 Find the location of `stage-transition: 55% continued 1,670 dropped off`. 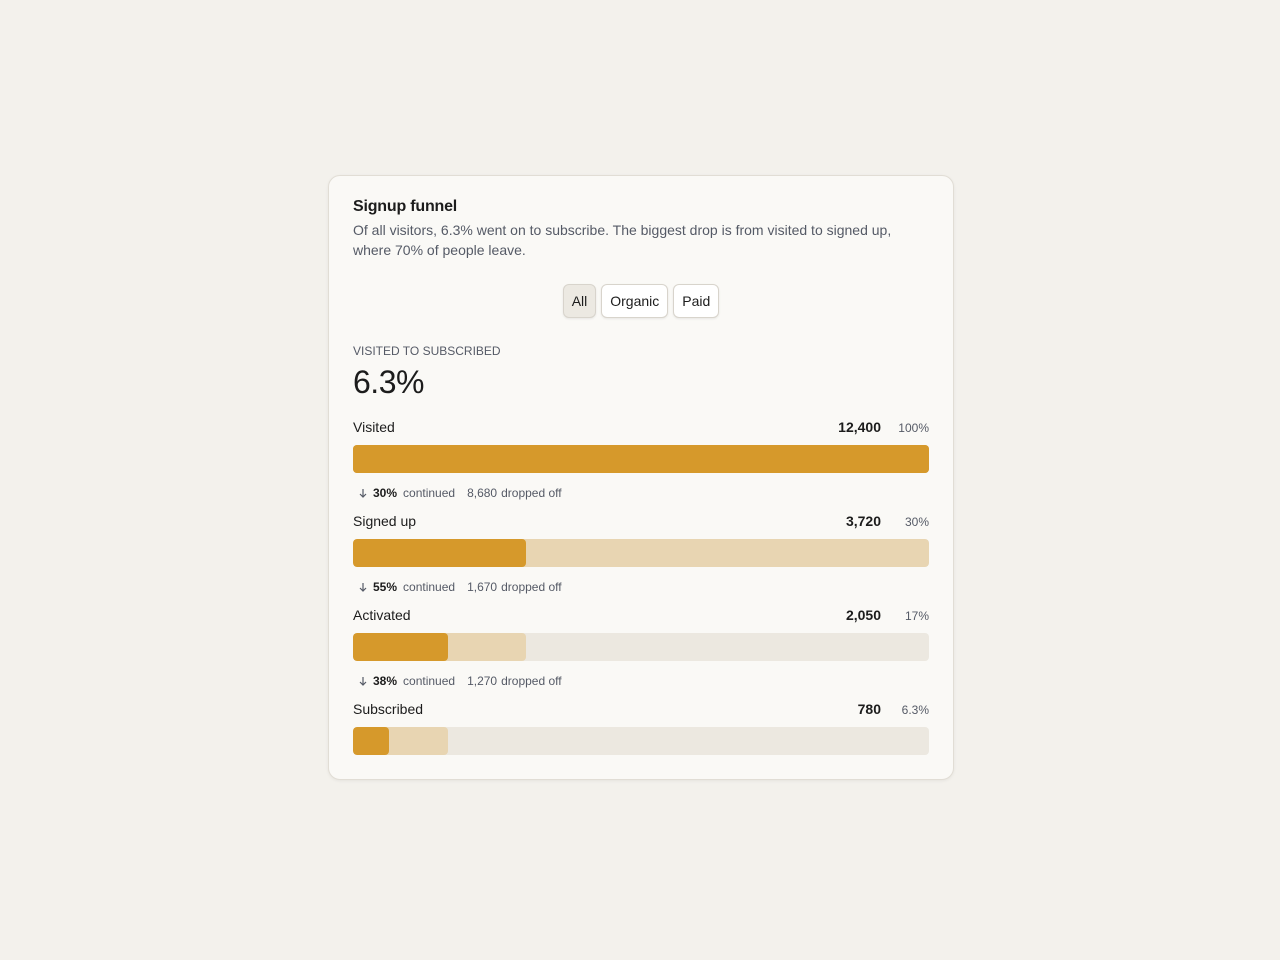

stage-transition: 55% continued 1,670 dropped off is located at coordinates (641, 587).